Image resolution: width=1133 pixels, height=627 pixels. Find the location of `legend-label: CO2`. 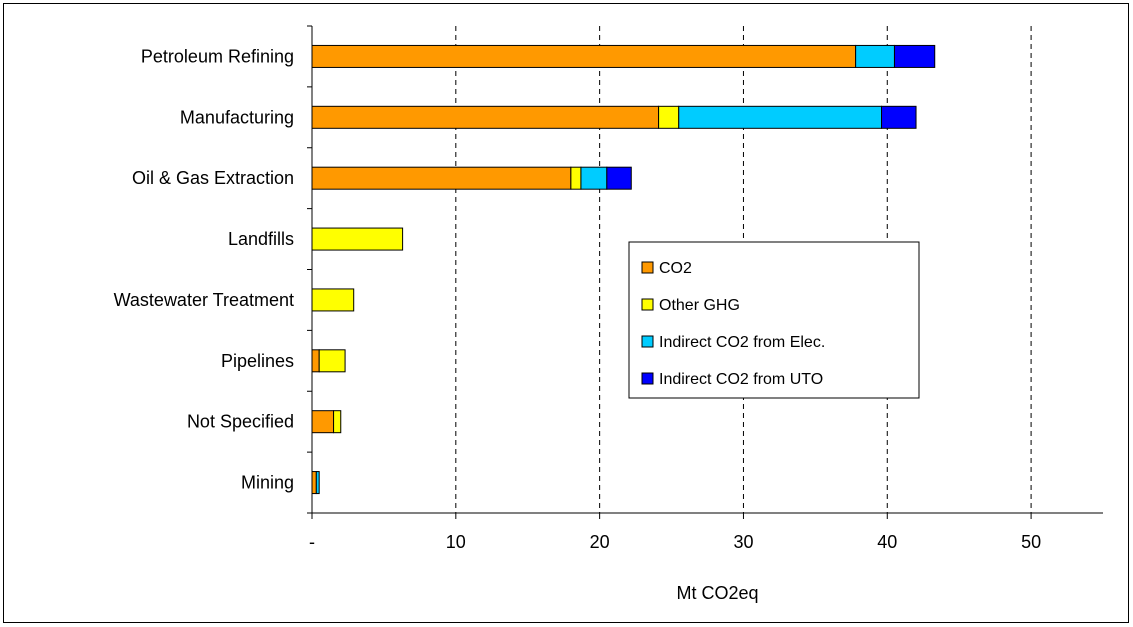

legend-label: CO2 is located at coordinates (675, 268).